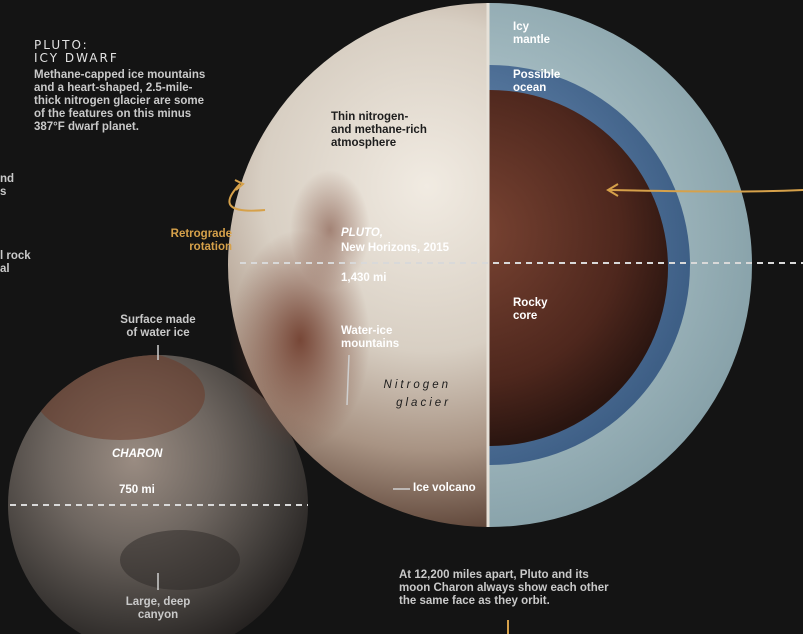 Image resolution: width=803 pixels, height=634 pixels. What do you see at coordinates (7, 179) in the screenshot?
I see `cutoff-label-1: nd` at bounding box center [7, 179].